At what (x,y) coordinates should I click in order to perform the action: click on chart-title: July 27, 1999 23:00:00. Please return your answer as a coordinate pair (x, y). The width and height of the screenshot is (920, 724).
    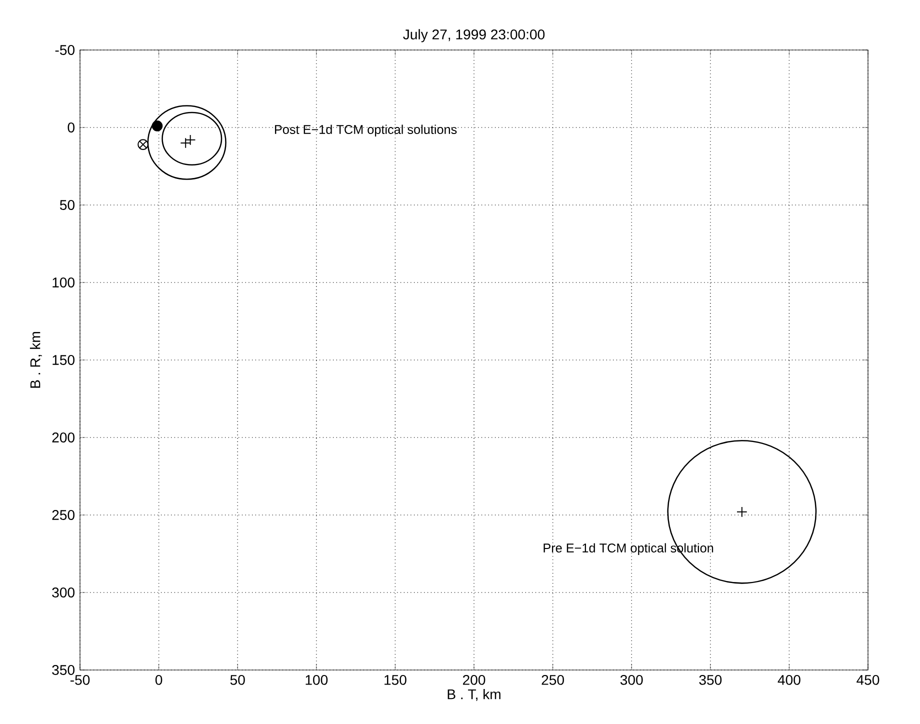
    Looking at the image, I should click on (474, 35).